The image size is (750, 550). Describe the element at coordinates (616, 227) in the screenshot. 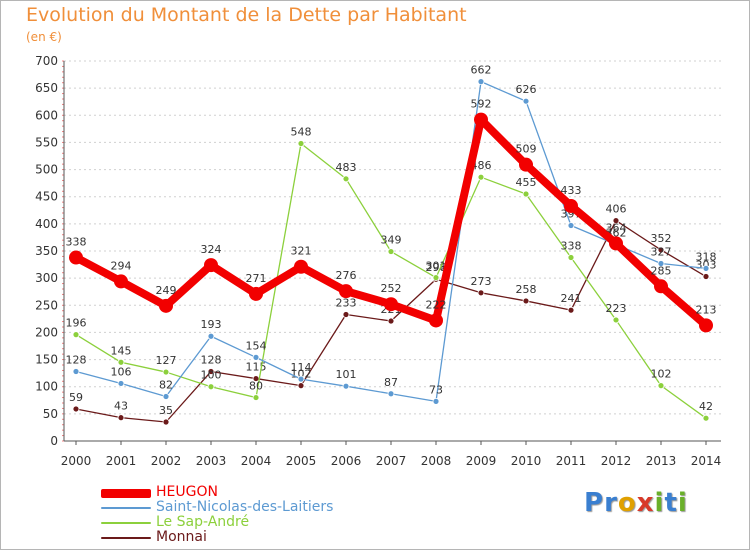

I see `data-label-heugon: 364` at that location.